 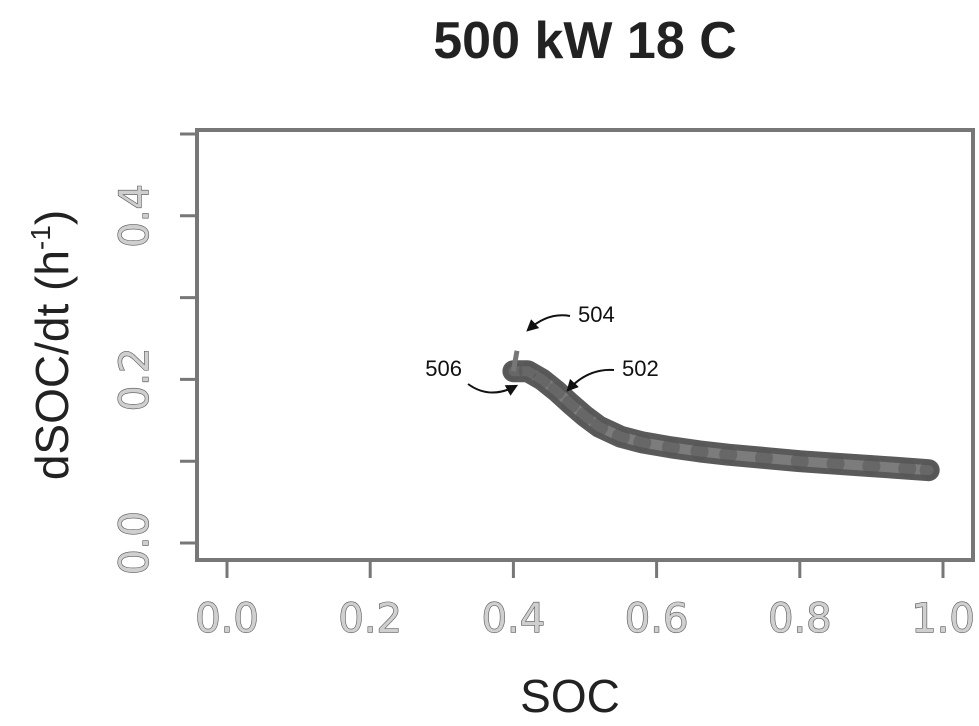 I want to click on y-tick-label: 0.0, so click(x=135, y=543).